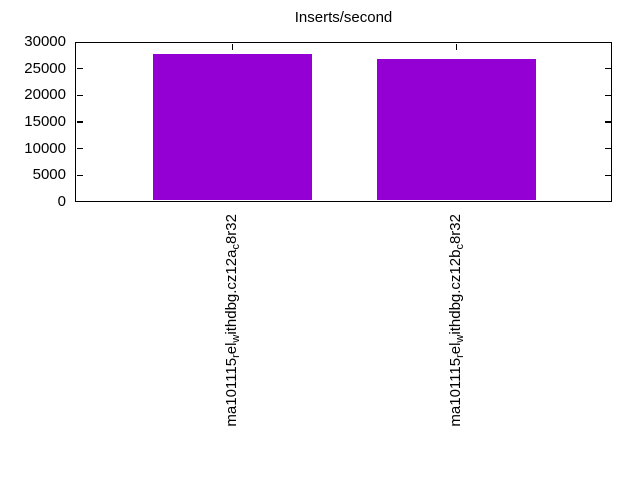 This screenshot has width=640, height=480. What do you see at coordinates (45, 95) in the screenshot?
I see `y-axis-tick-label: 20000` at bounding box center [45, 95].